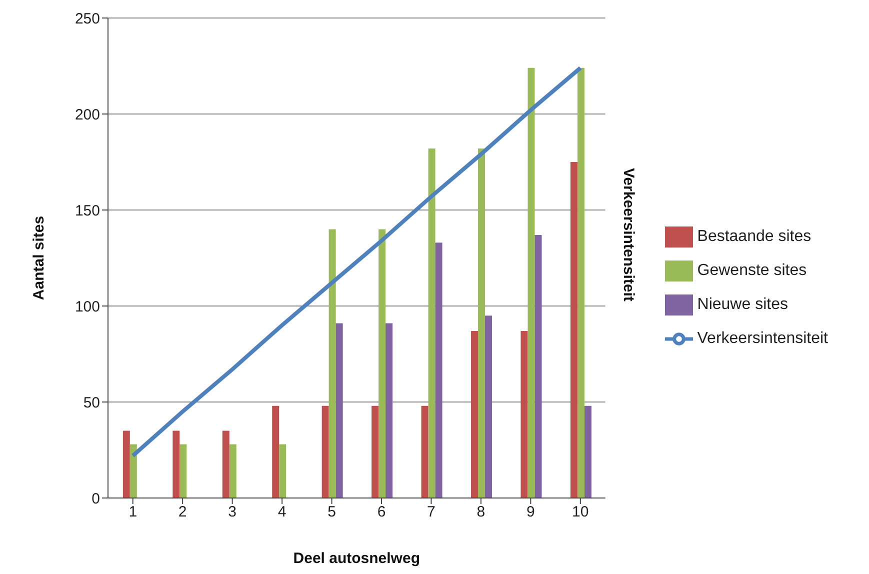 The height and width of the screenshot is (574, 869). Describe the element at coordinates (580, 512) in the screenshot. I see `x-tick-label: 10` at that location.